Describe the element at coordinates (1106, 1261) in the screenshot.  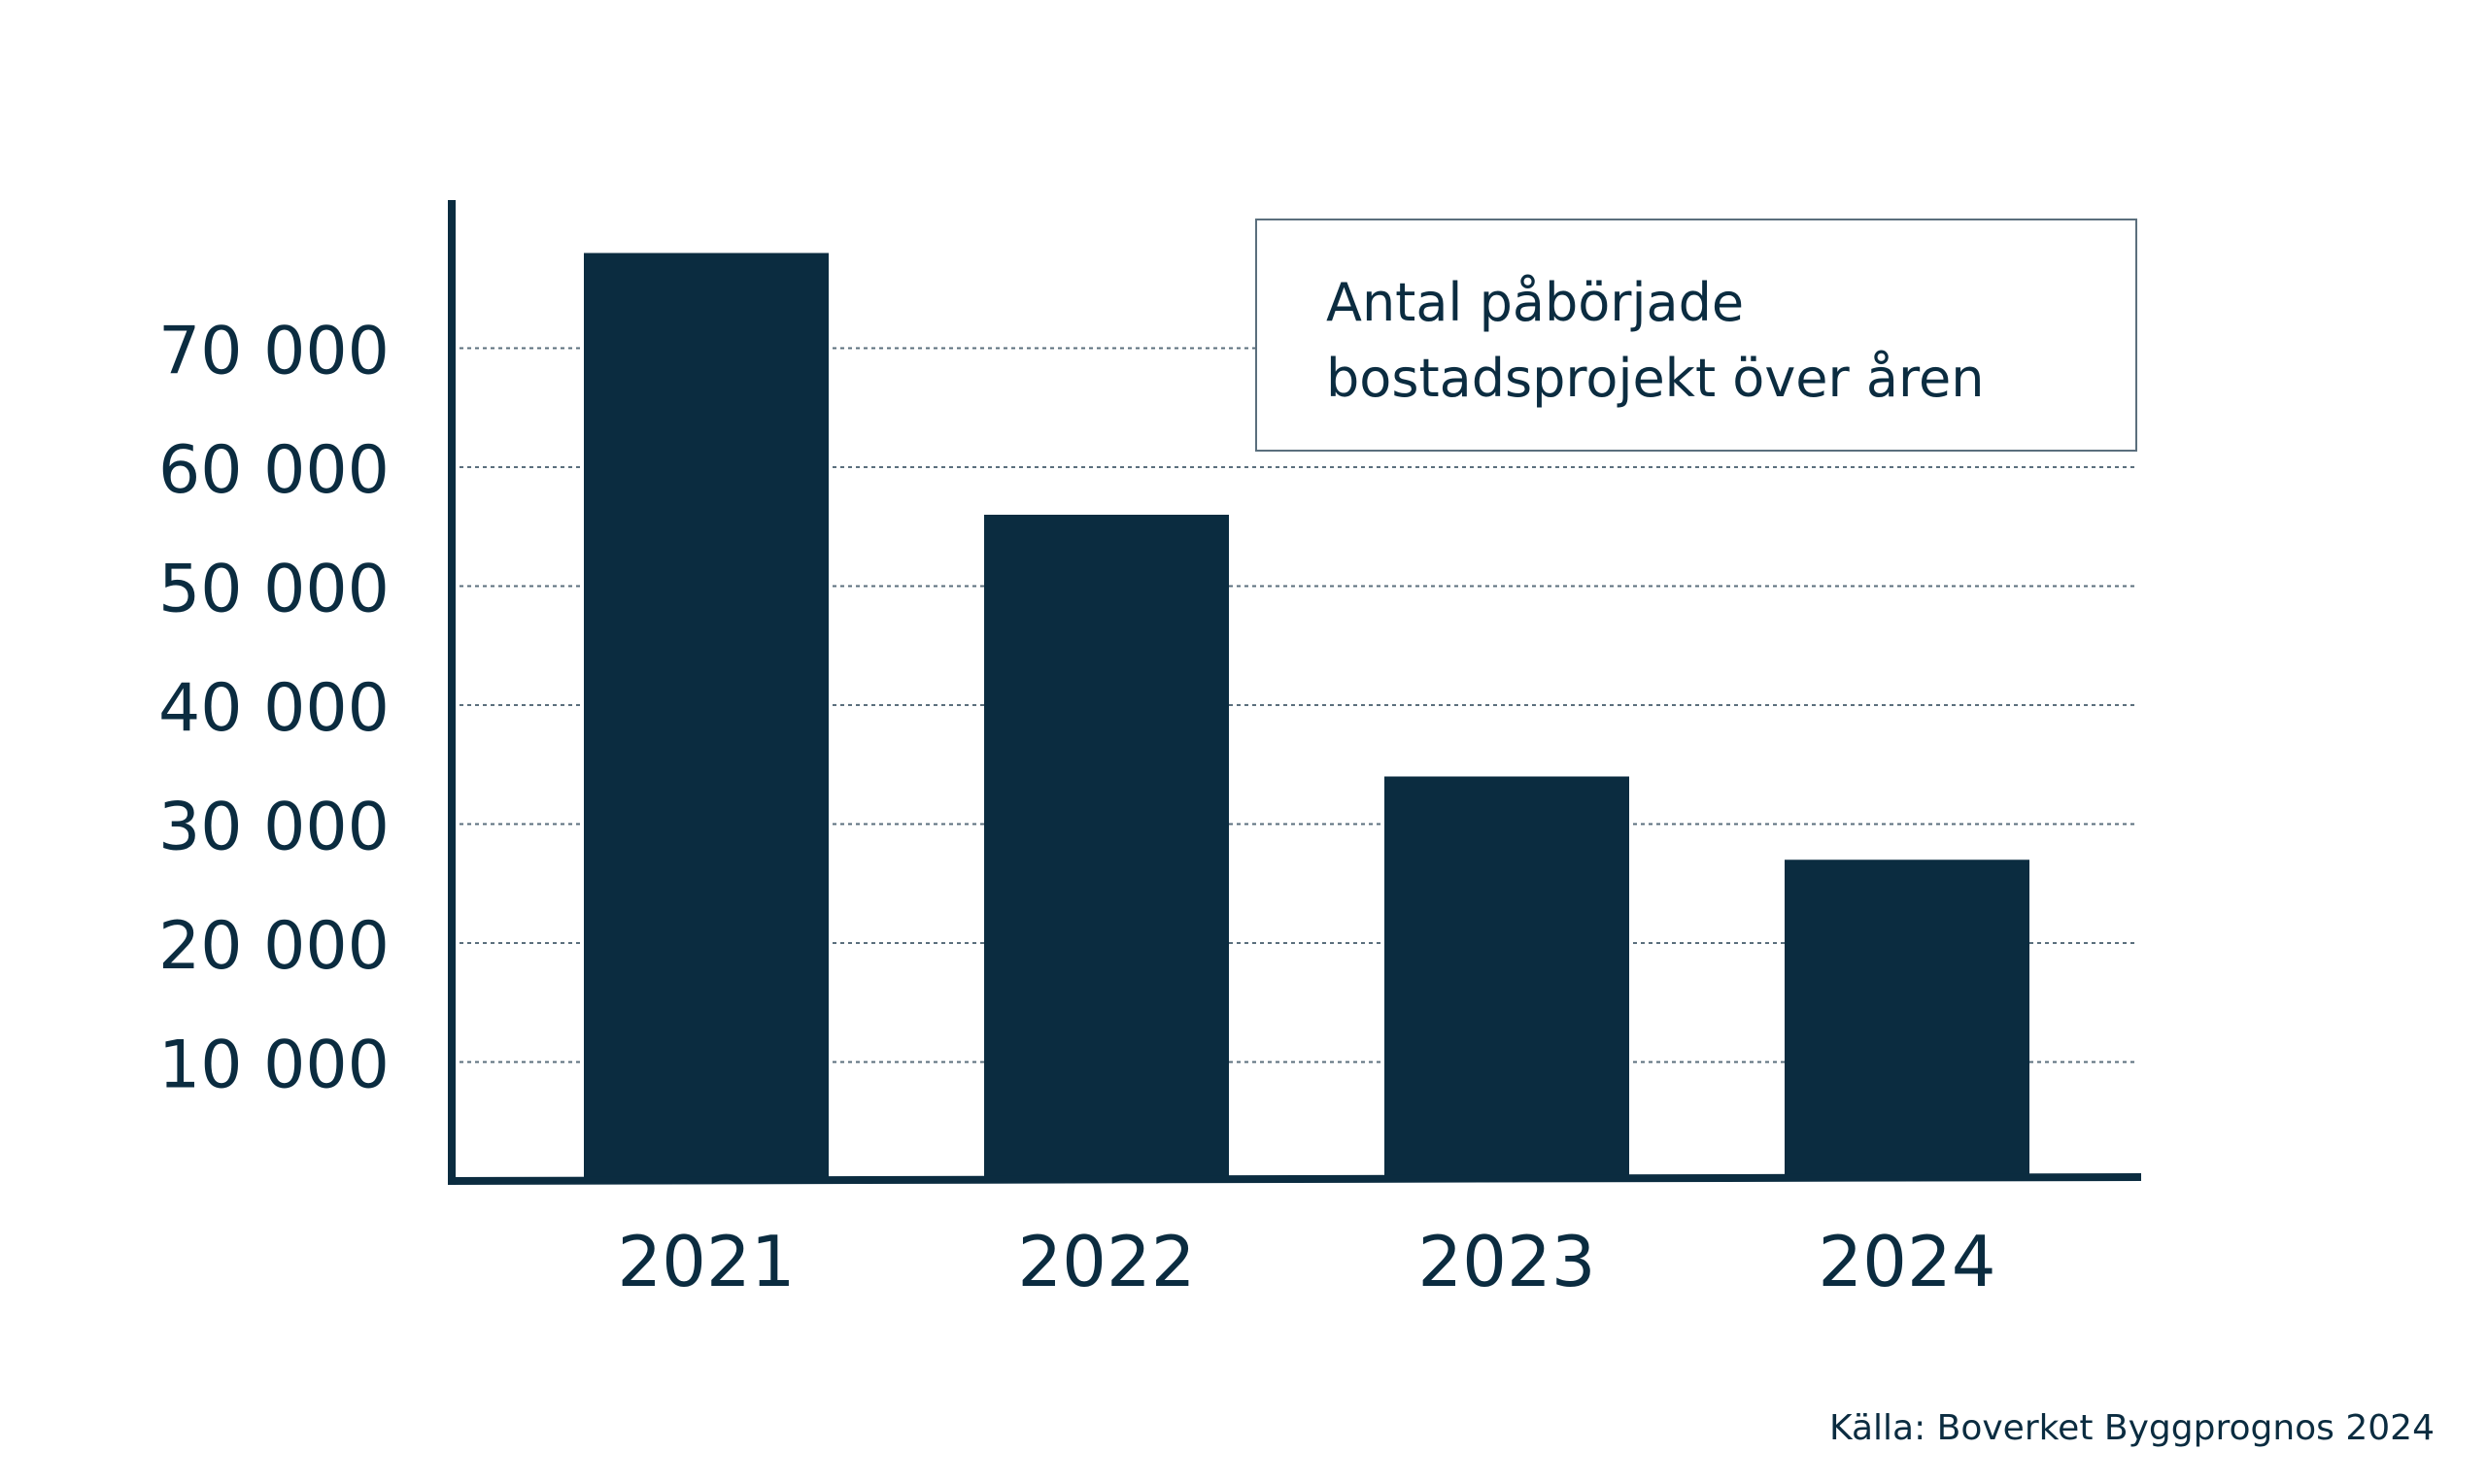
I see `x-tick-label: 2022` at that location.